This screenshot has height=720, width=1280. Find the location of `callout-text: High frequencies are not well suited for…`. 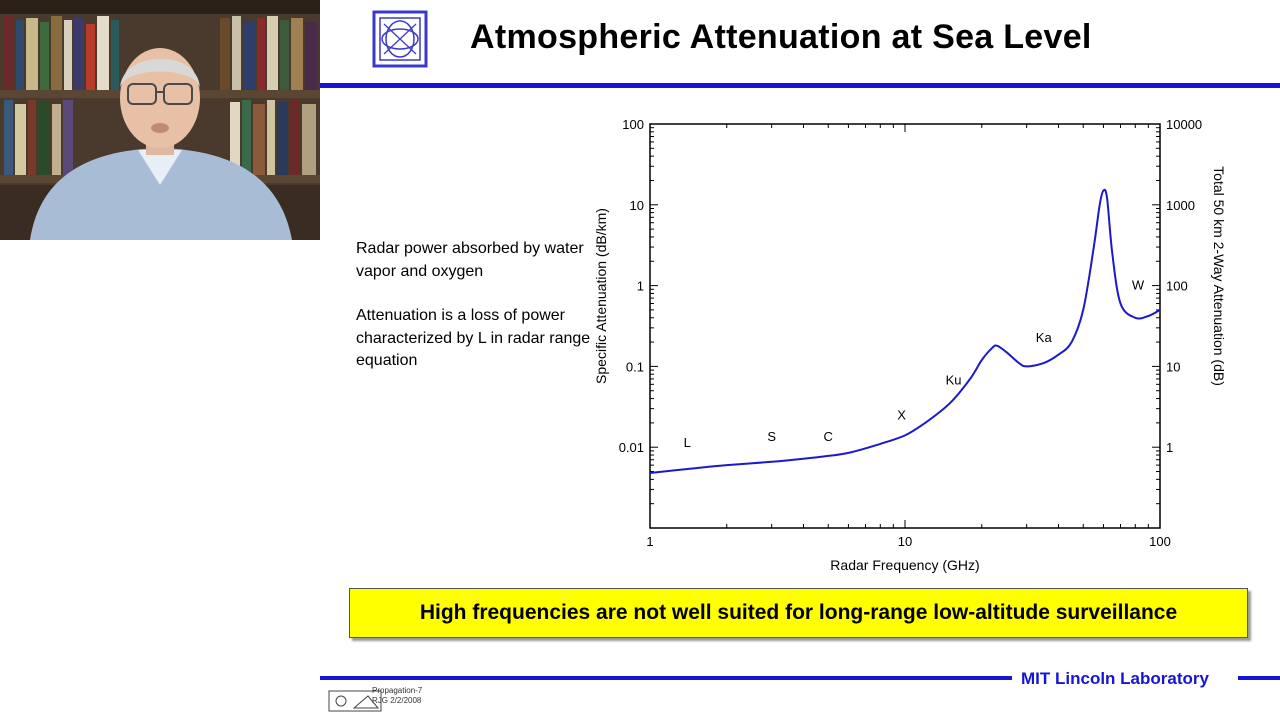

callout-text: High frequencies are not well suited for… is located at coordinates (798, 612).